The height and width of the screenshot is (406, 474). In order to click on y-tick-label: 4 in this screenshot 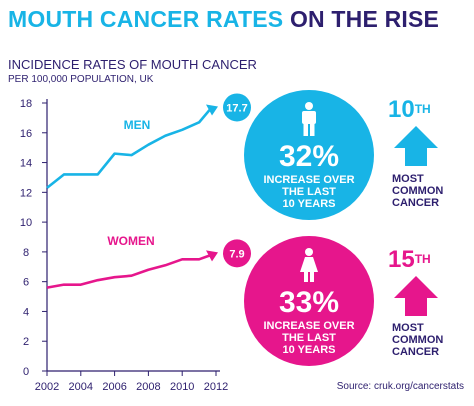, I will do `click(26, 312)`.